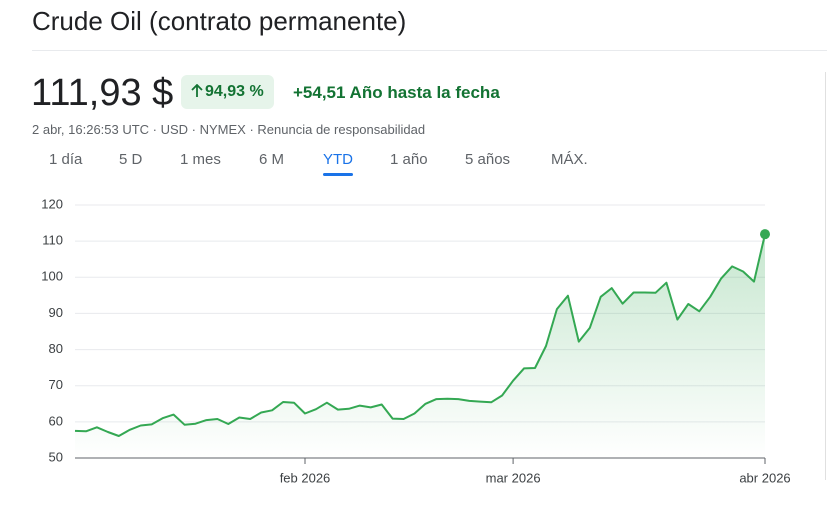 The image size is (827, 516). I want to click on range-tab: 1 mes, so click(200, 159).